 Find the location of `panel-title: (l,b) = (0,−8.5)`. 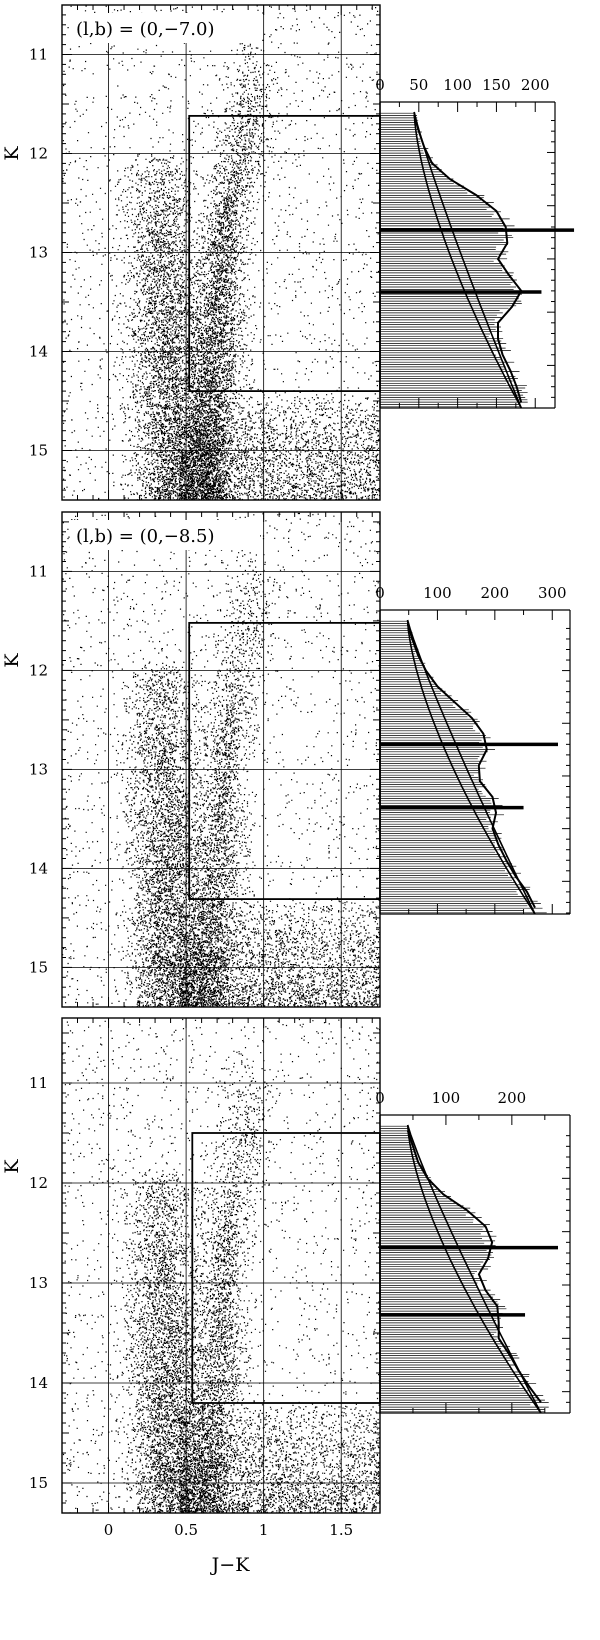

panel-title: (l,b) = (0,−8.5) is located at coordinates (145, 536).